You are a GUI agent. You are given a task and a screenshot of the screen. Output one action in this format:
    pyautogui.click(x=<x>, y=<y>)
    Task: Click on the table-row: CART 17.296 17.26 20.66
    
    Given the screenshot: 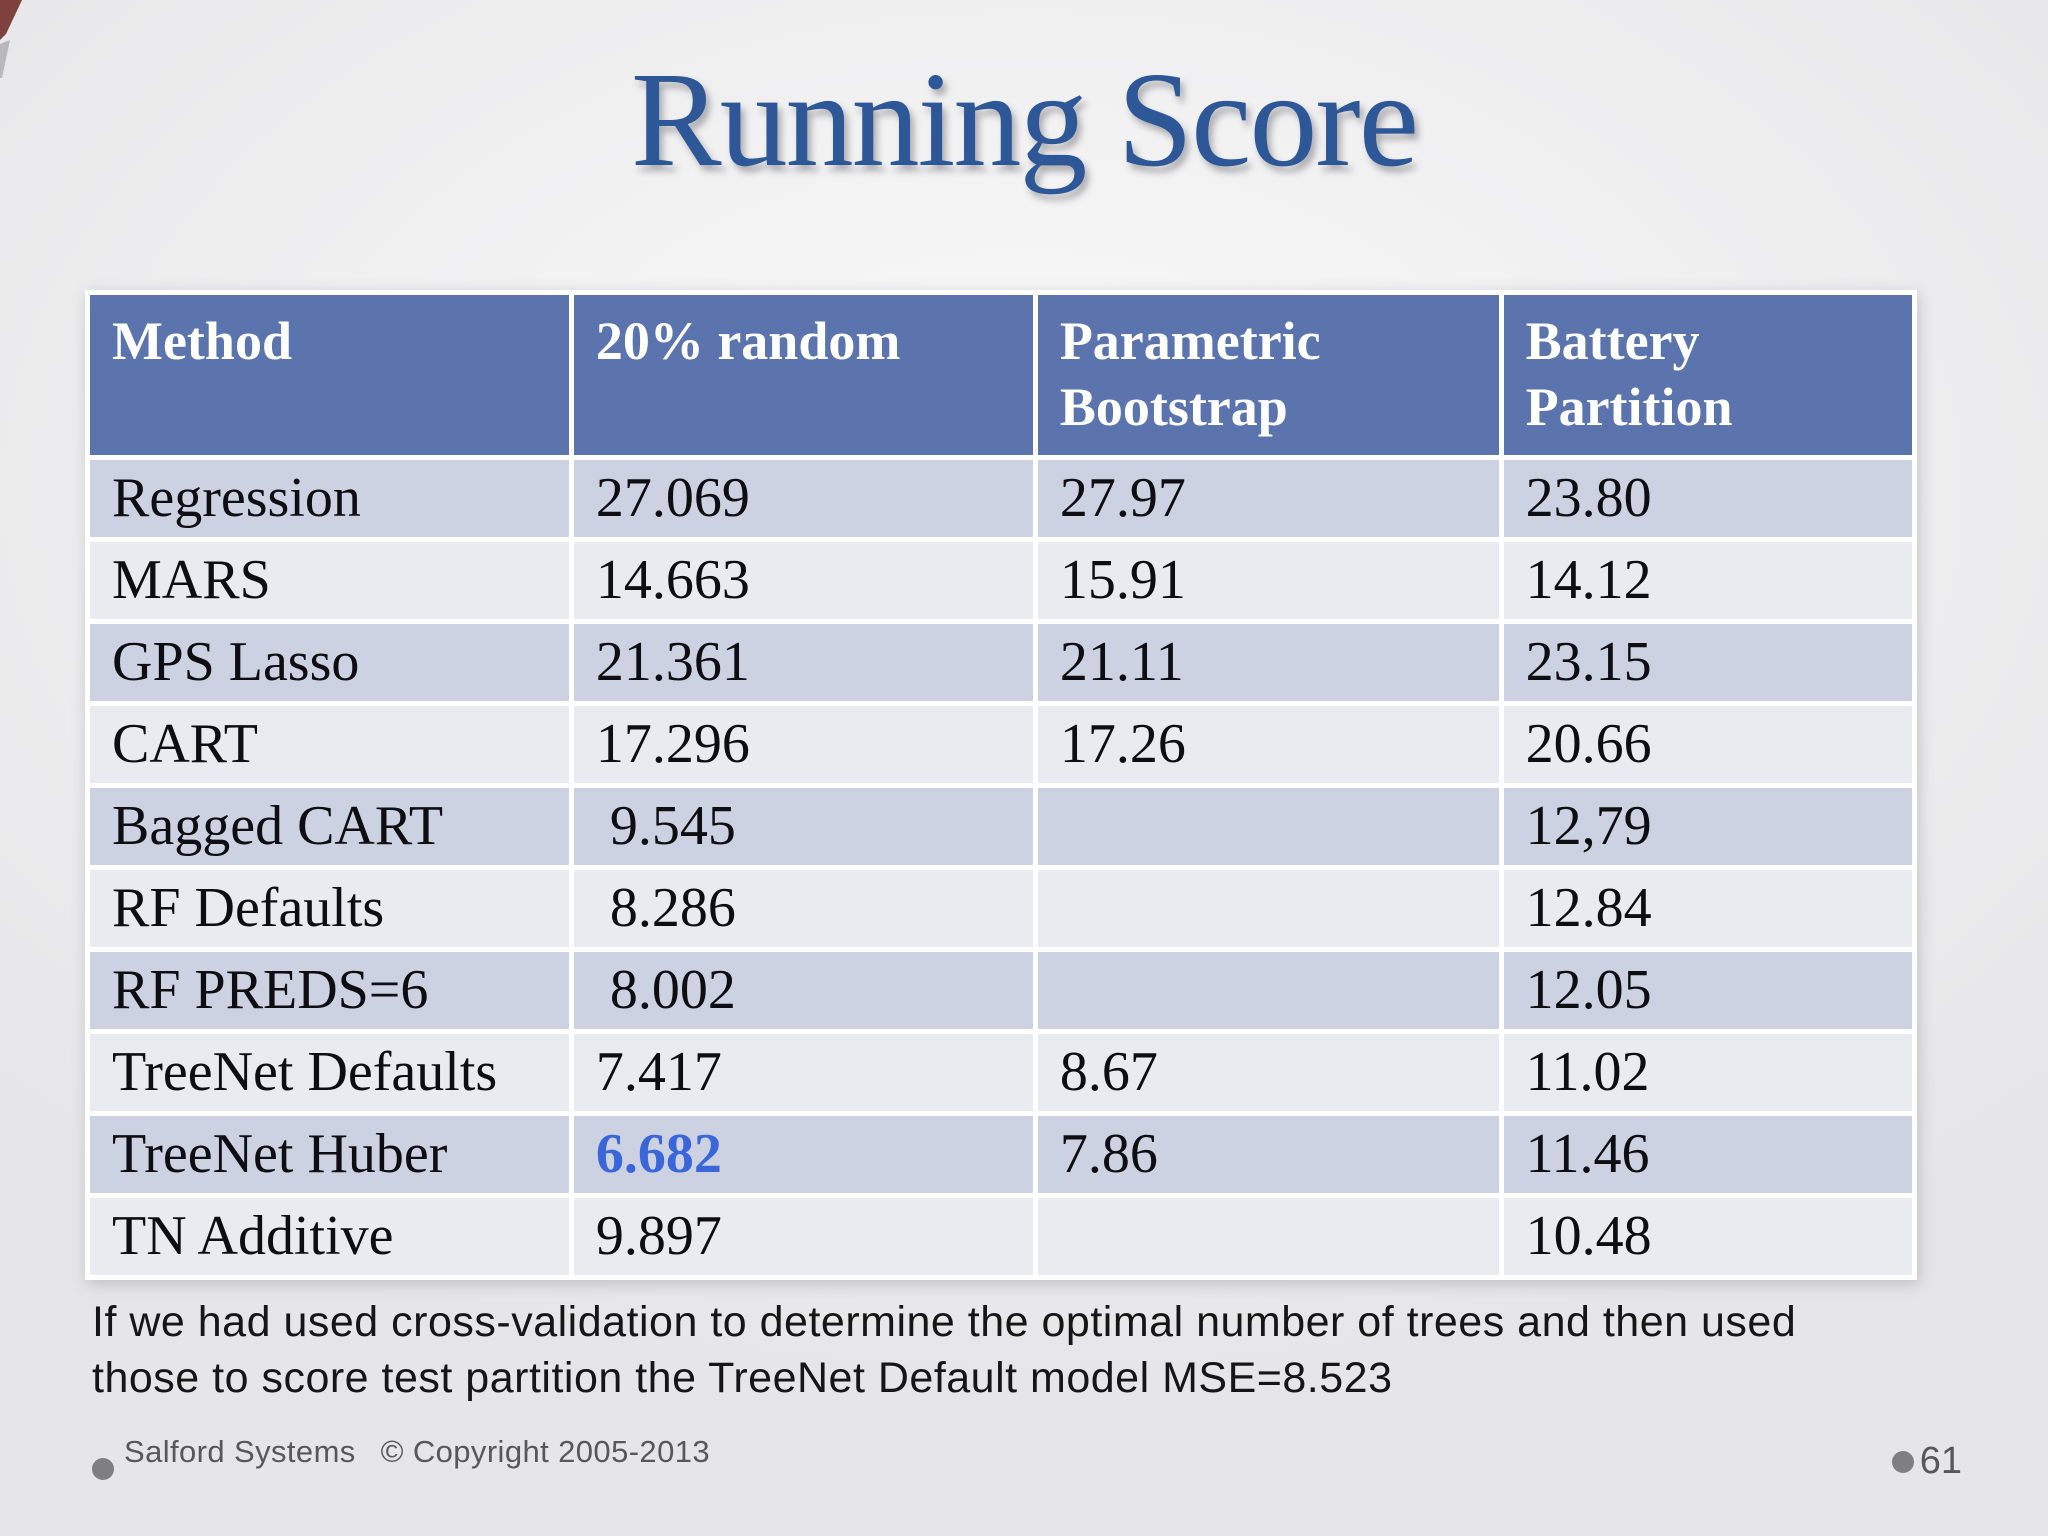 What is the action you would take?
    pyautogui.click(x=1001, y=744)
    